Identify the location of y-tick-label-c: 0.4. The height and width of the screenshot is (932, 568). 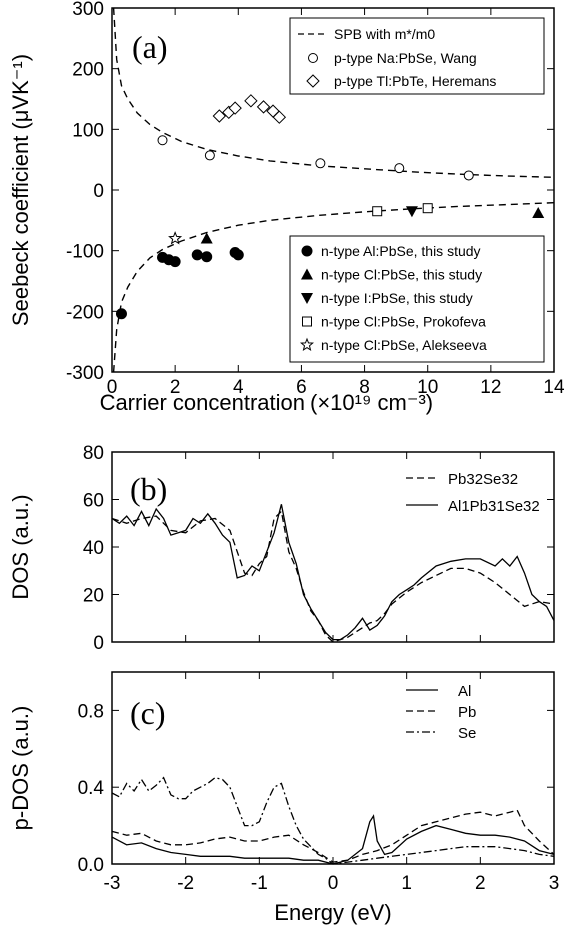
(91, 788).